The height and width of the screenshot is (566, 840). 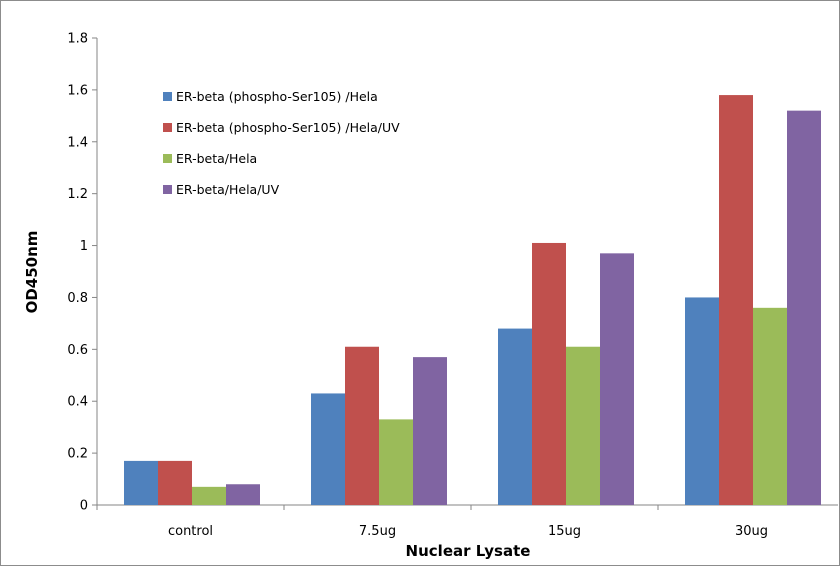 What do you see at coordinates (77, 350) in the screenshot?
I see `y-tick-label: 0.6` at bounding box center [77, 350].